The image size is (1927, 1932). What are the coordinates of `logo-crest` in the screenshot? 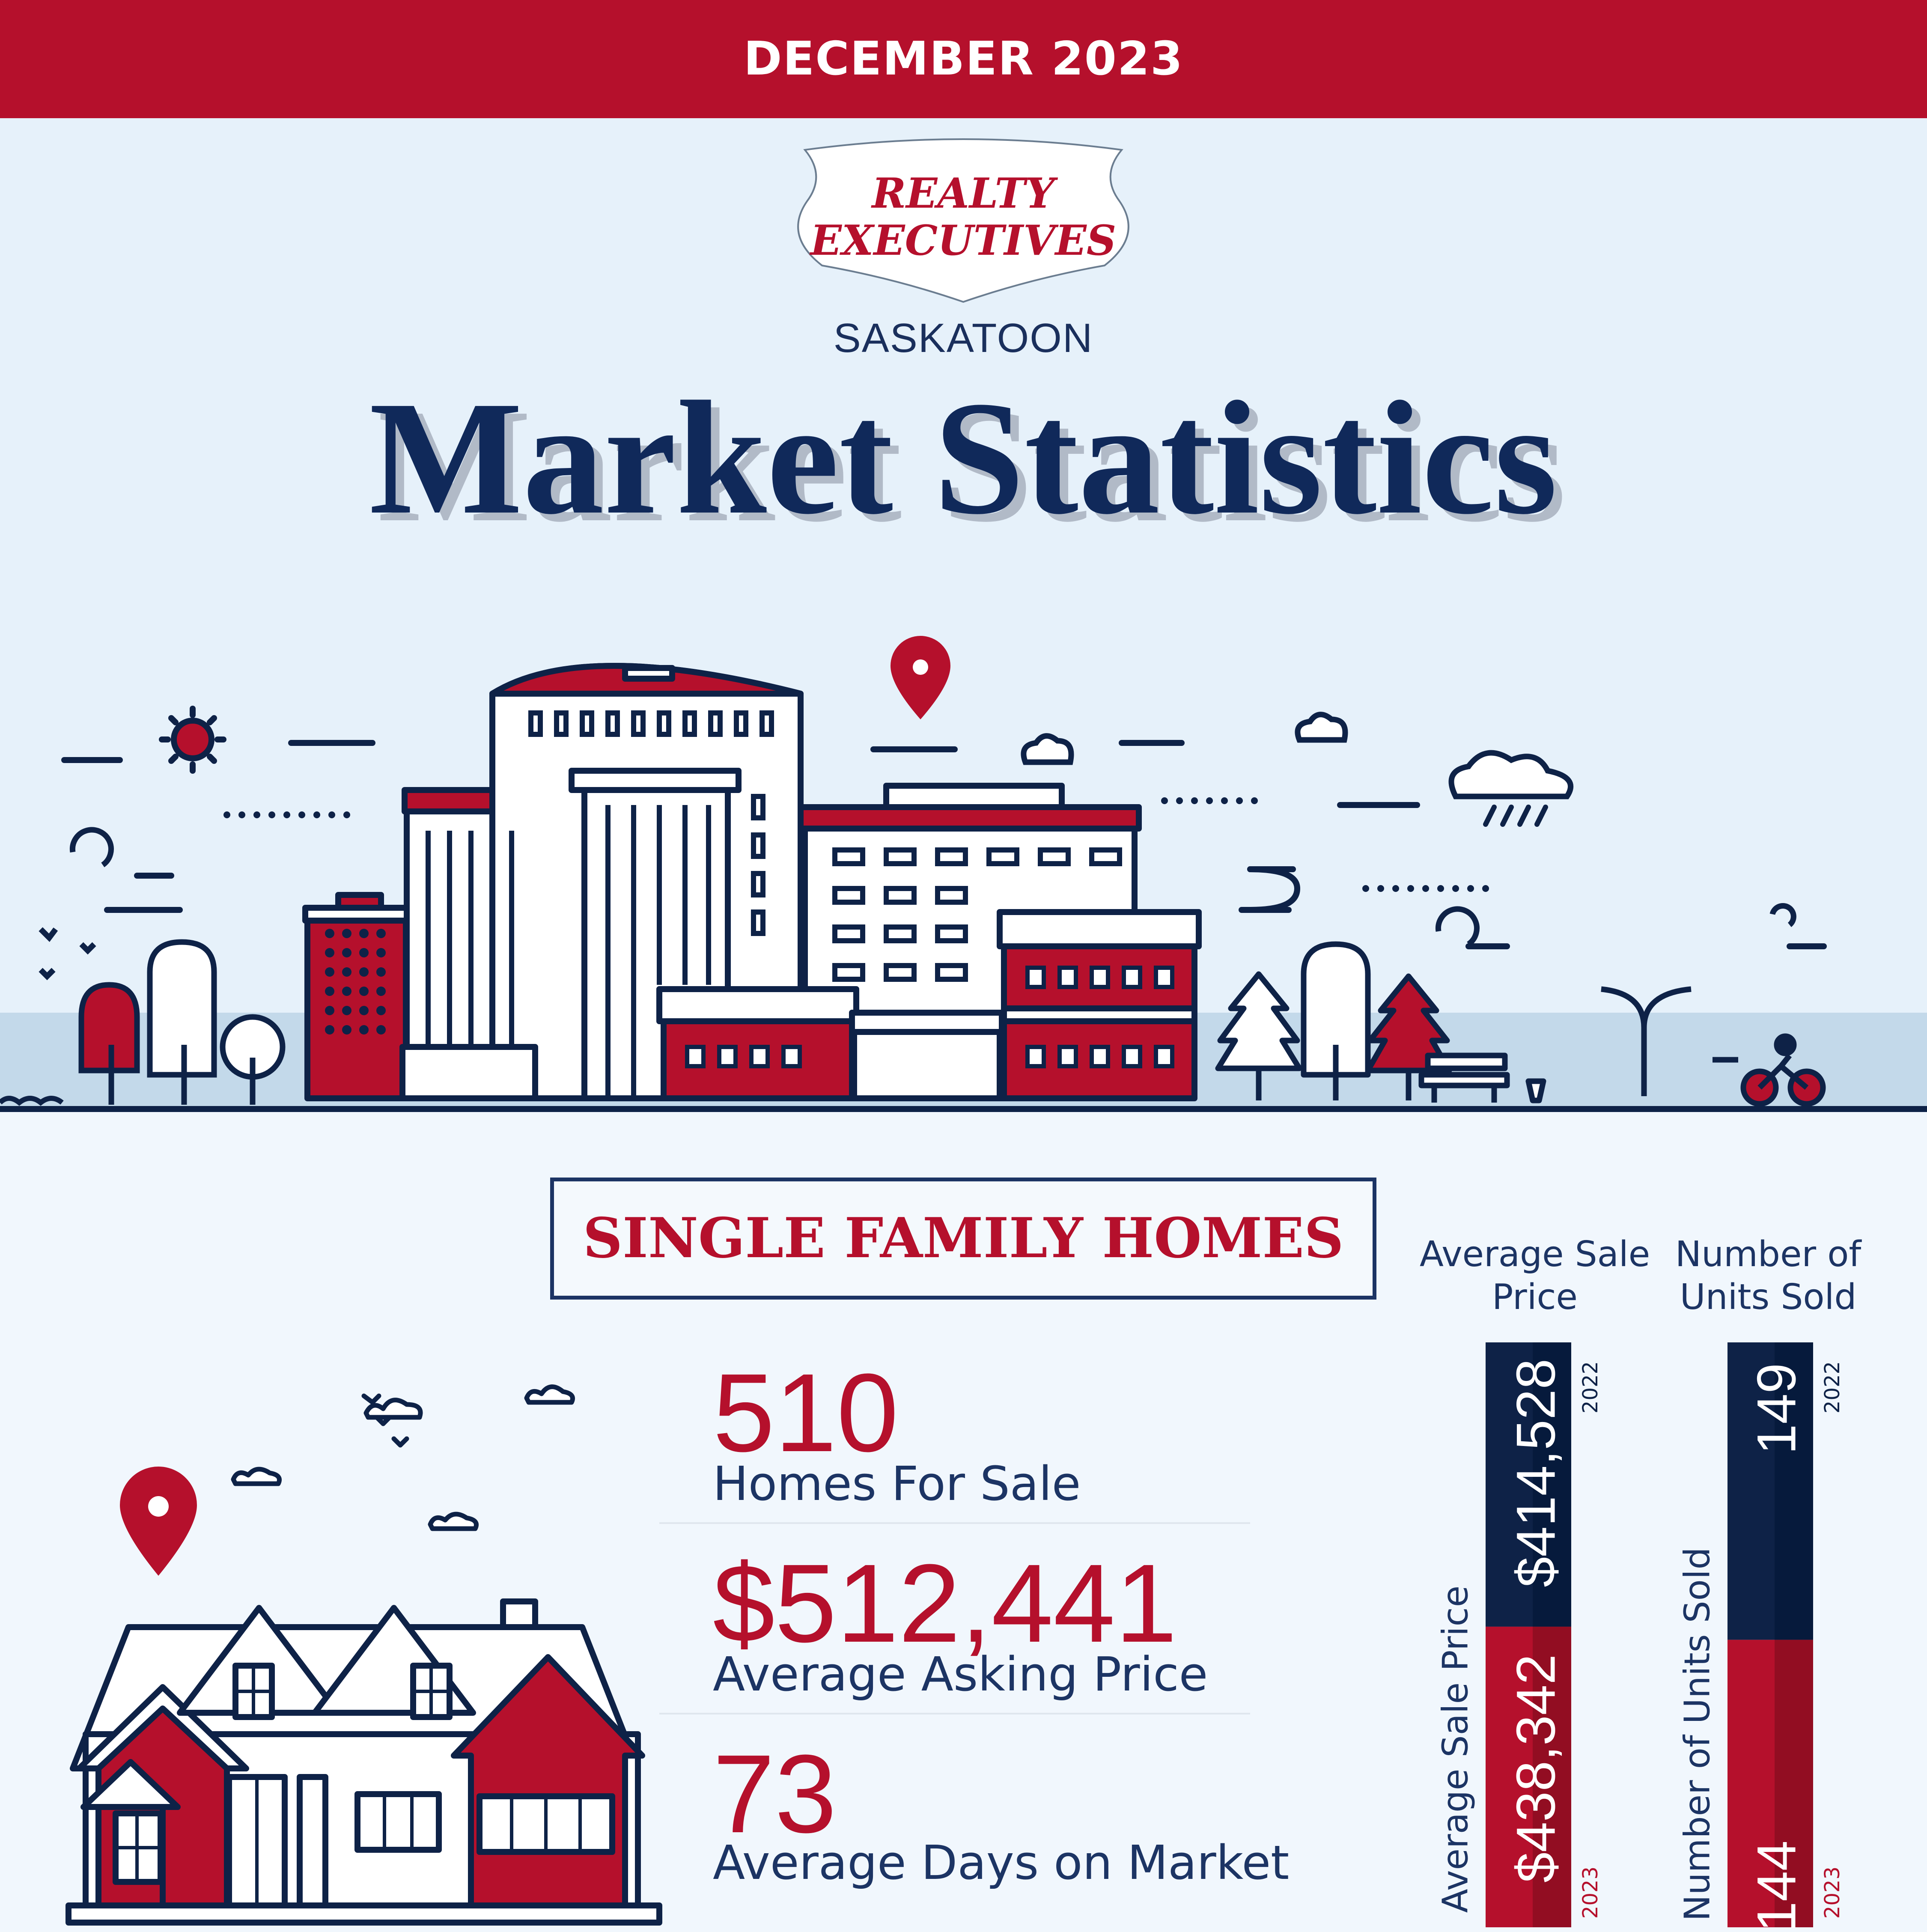 It's located at (963, 220).